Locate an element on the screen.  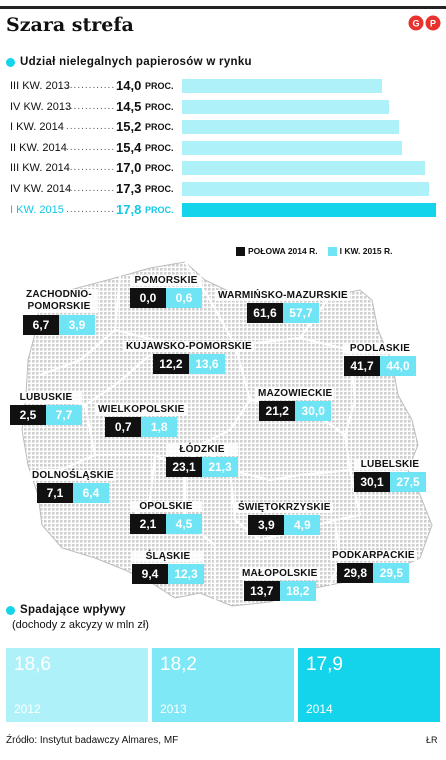
bar-value-label: 17,3 is located at coordinates (129, 188).